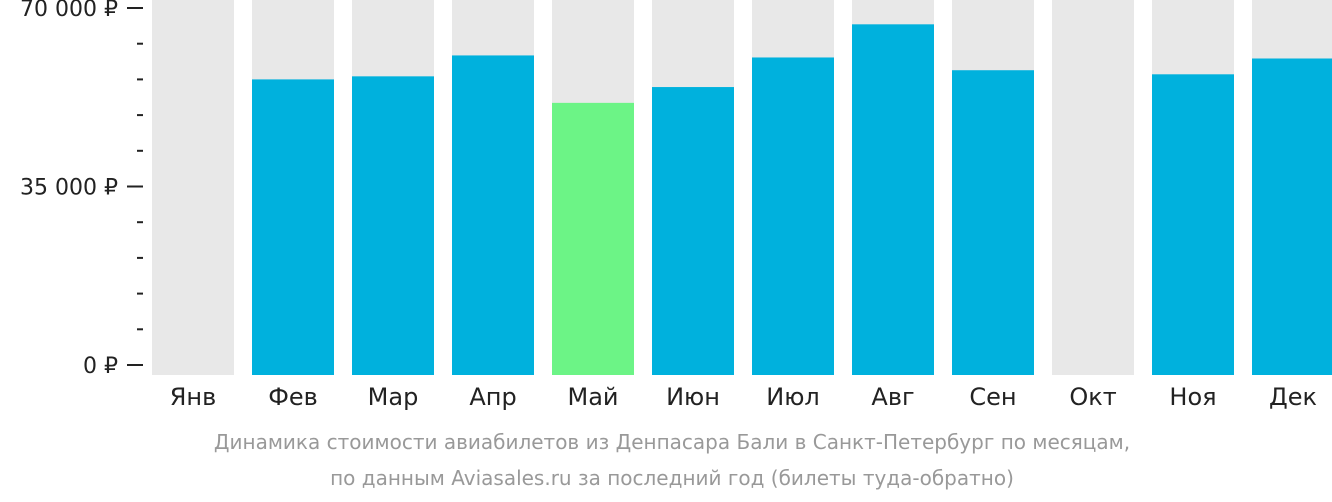 The width and height of the screenshot is (1332, 502). Describe the element at coordinates (1293, 397) in the screenshot. I see `x-tick-label: Дек` at that location.